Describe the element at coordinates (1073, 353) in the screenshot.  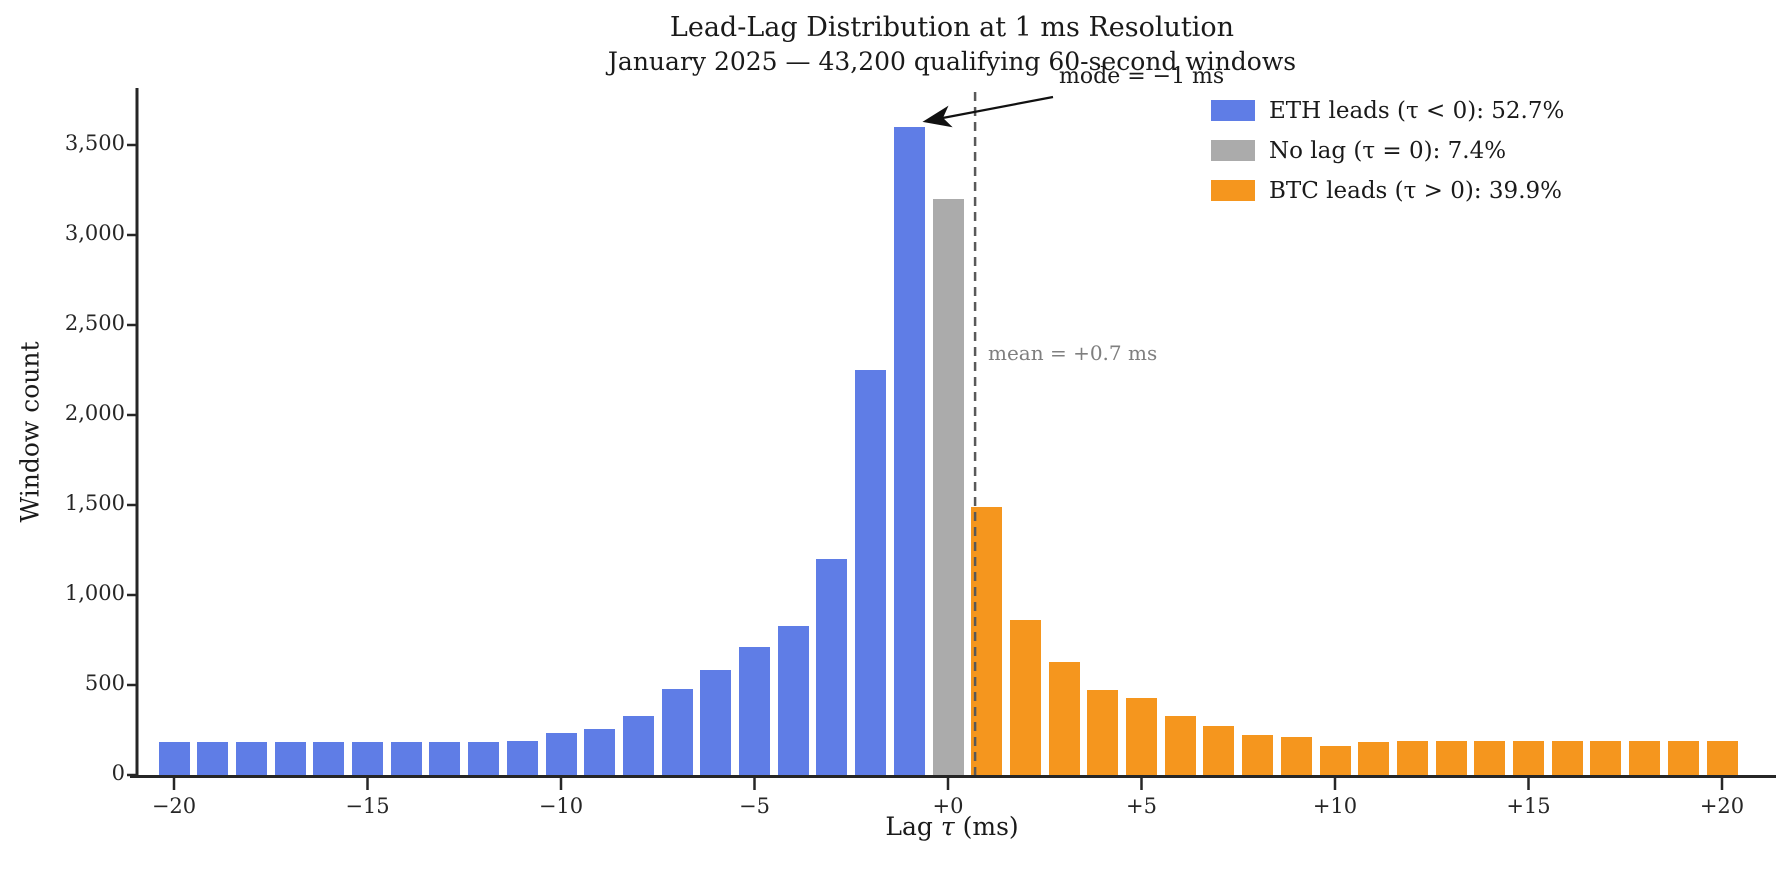
I see `mean-annotation: mean = +0.7 ms` at that location.